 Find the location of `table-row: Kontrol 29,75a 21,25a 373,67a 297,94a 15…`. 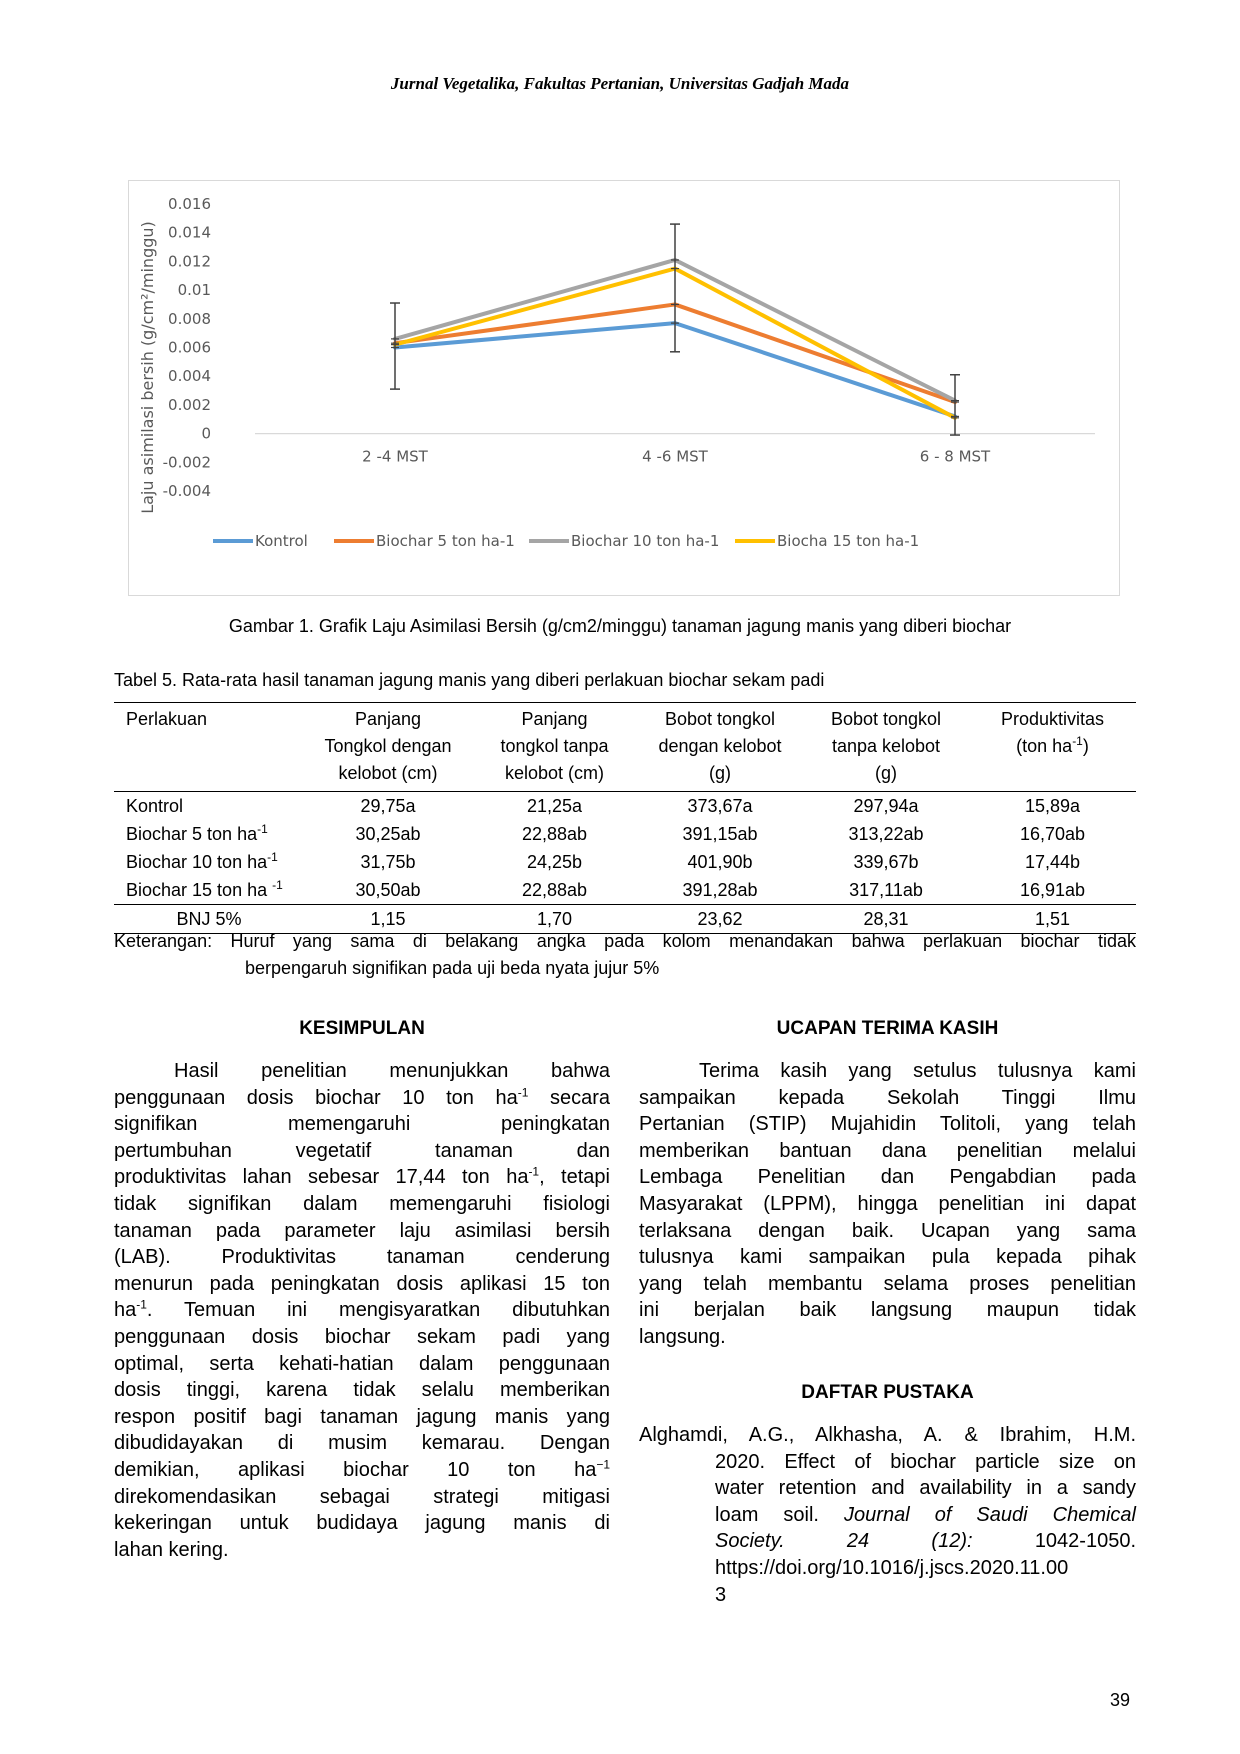

table-row: Kontrol 29,75a 21,25a 373,67a 297,94a 15… is located at coordinates (625, 806).